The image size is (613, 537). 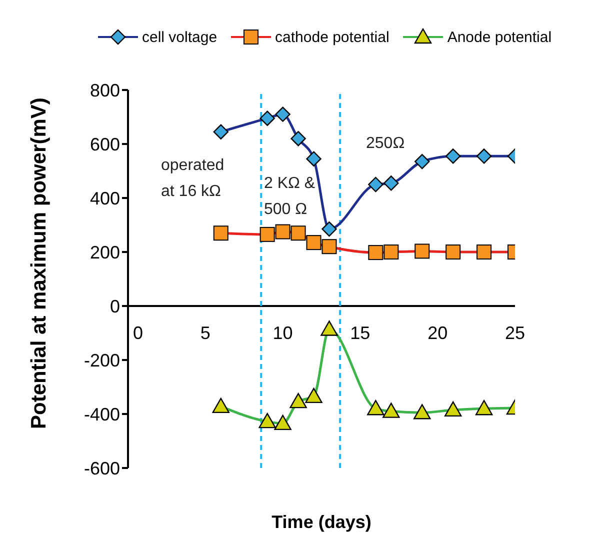 What do you see at coordinates (332, 37) in the screenshot?
I see `legend-label: cathode potential` at bounding box center [332, 37].